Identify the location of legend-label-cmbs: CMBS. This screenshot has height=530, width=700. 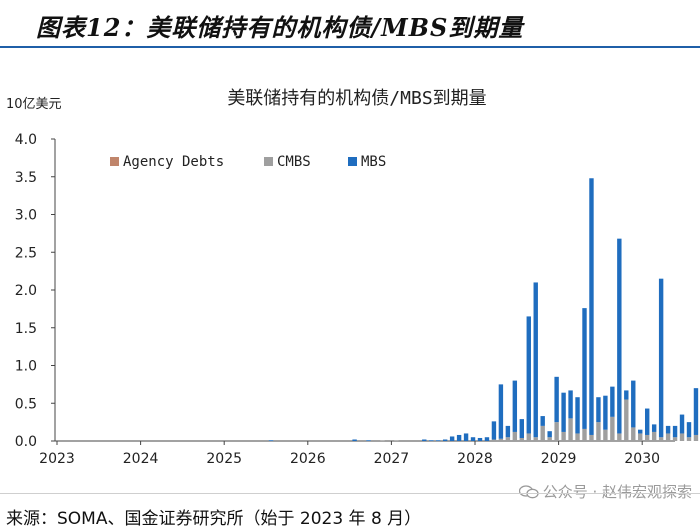
(294, 162).